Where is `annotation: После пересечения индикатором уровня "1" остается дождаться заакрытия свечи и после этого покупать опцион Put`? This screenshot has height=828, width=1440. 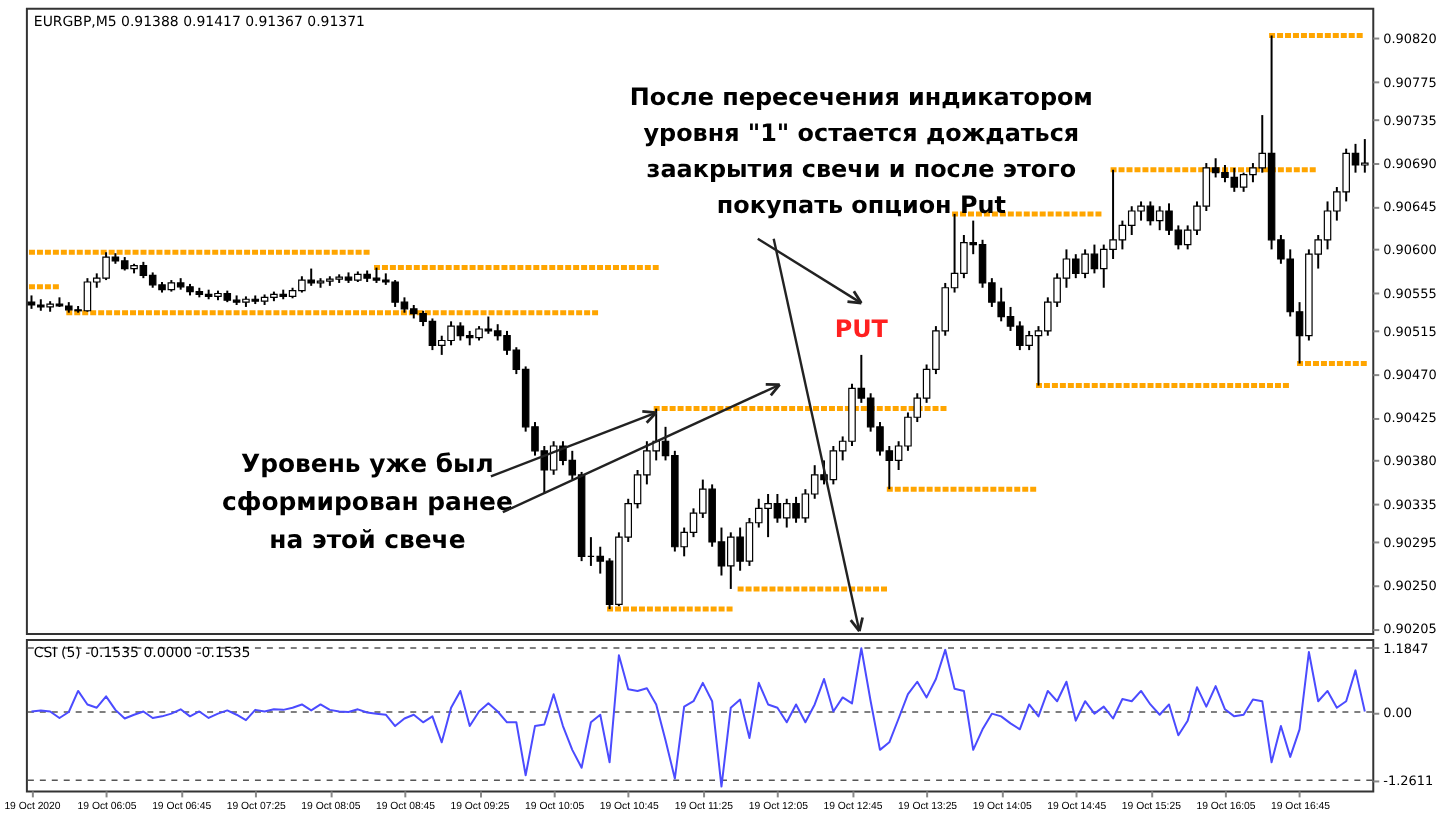 annotation: После пересечения индикатором уровня "1" остается дождаться заакрытия свечи и после этого покупать опцион Put is located at coordinates (861, 151).